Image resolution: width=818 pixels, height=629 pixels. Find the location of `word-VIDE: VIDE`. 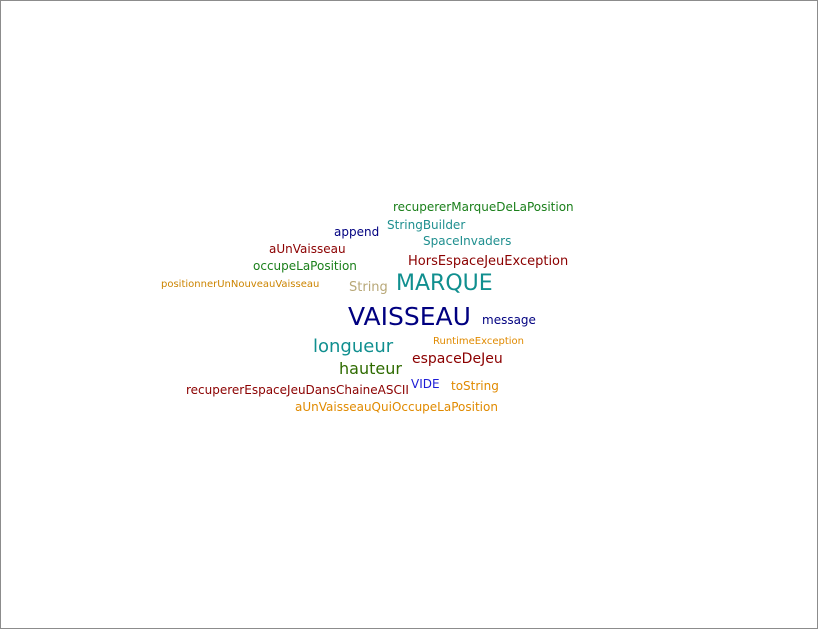

word-VIDE: VIDE is located at coordinates (425, 384).